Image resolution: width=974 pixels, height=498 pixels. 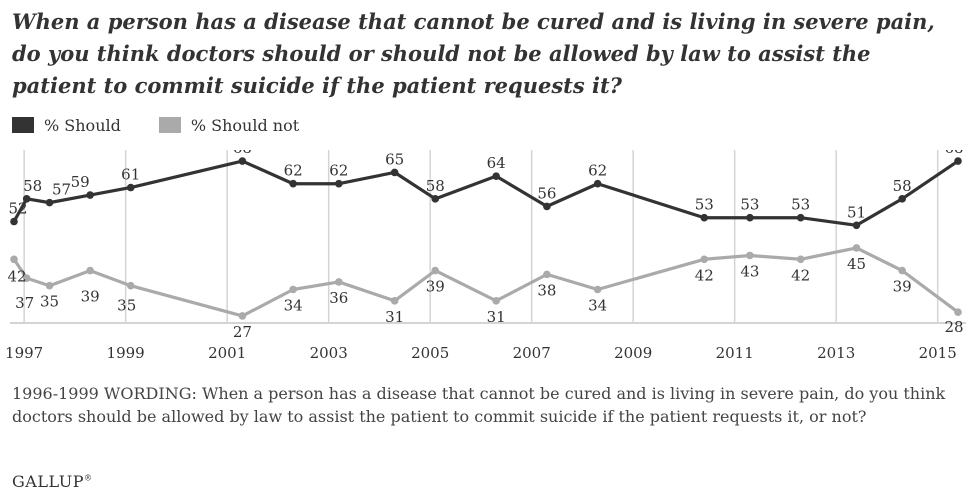 I want to click on data-label-should: 65, so click(x=394, y=159).